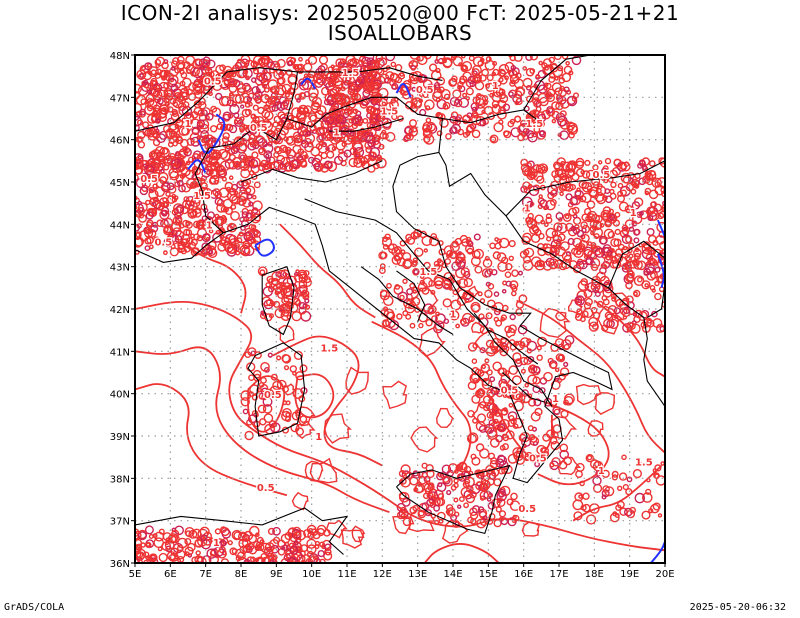 The height and width of the screenshot is (618, 800). What do you see at coordinates (149, 179) in the screenshot?
I see `contour-value-label: 0.5` at bounding box center [149, 179].